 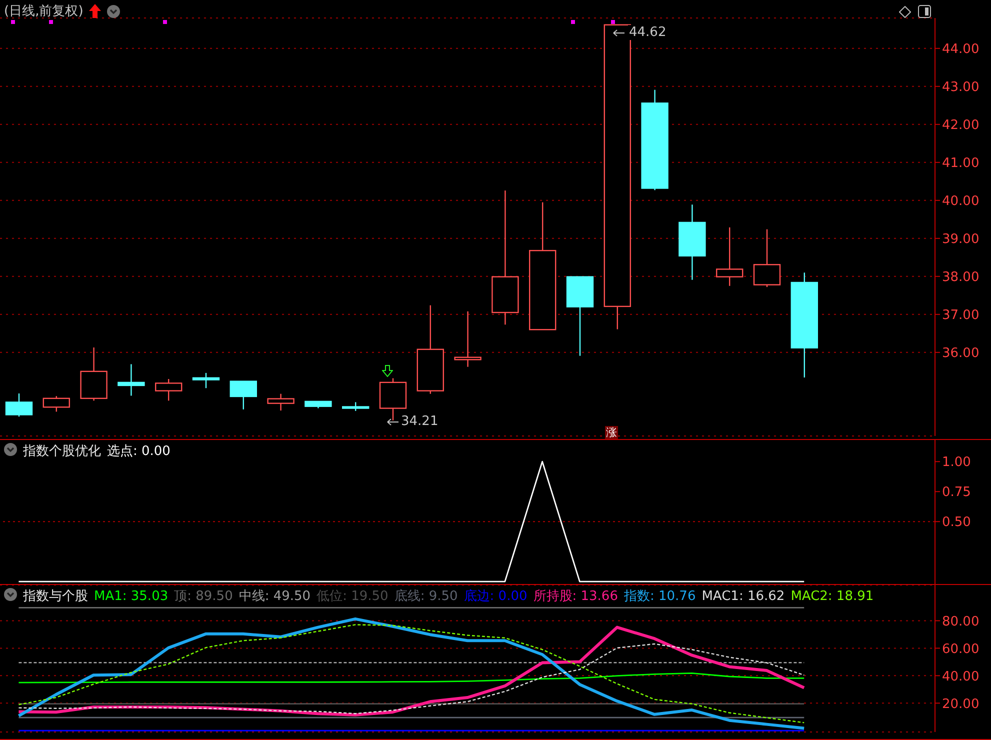 What do you see at coordinates (660, 596) in the screenshot?
I see `text: 指数: 10.76` at bounding box center [660, 596].